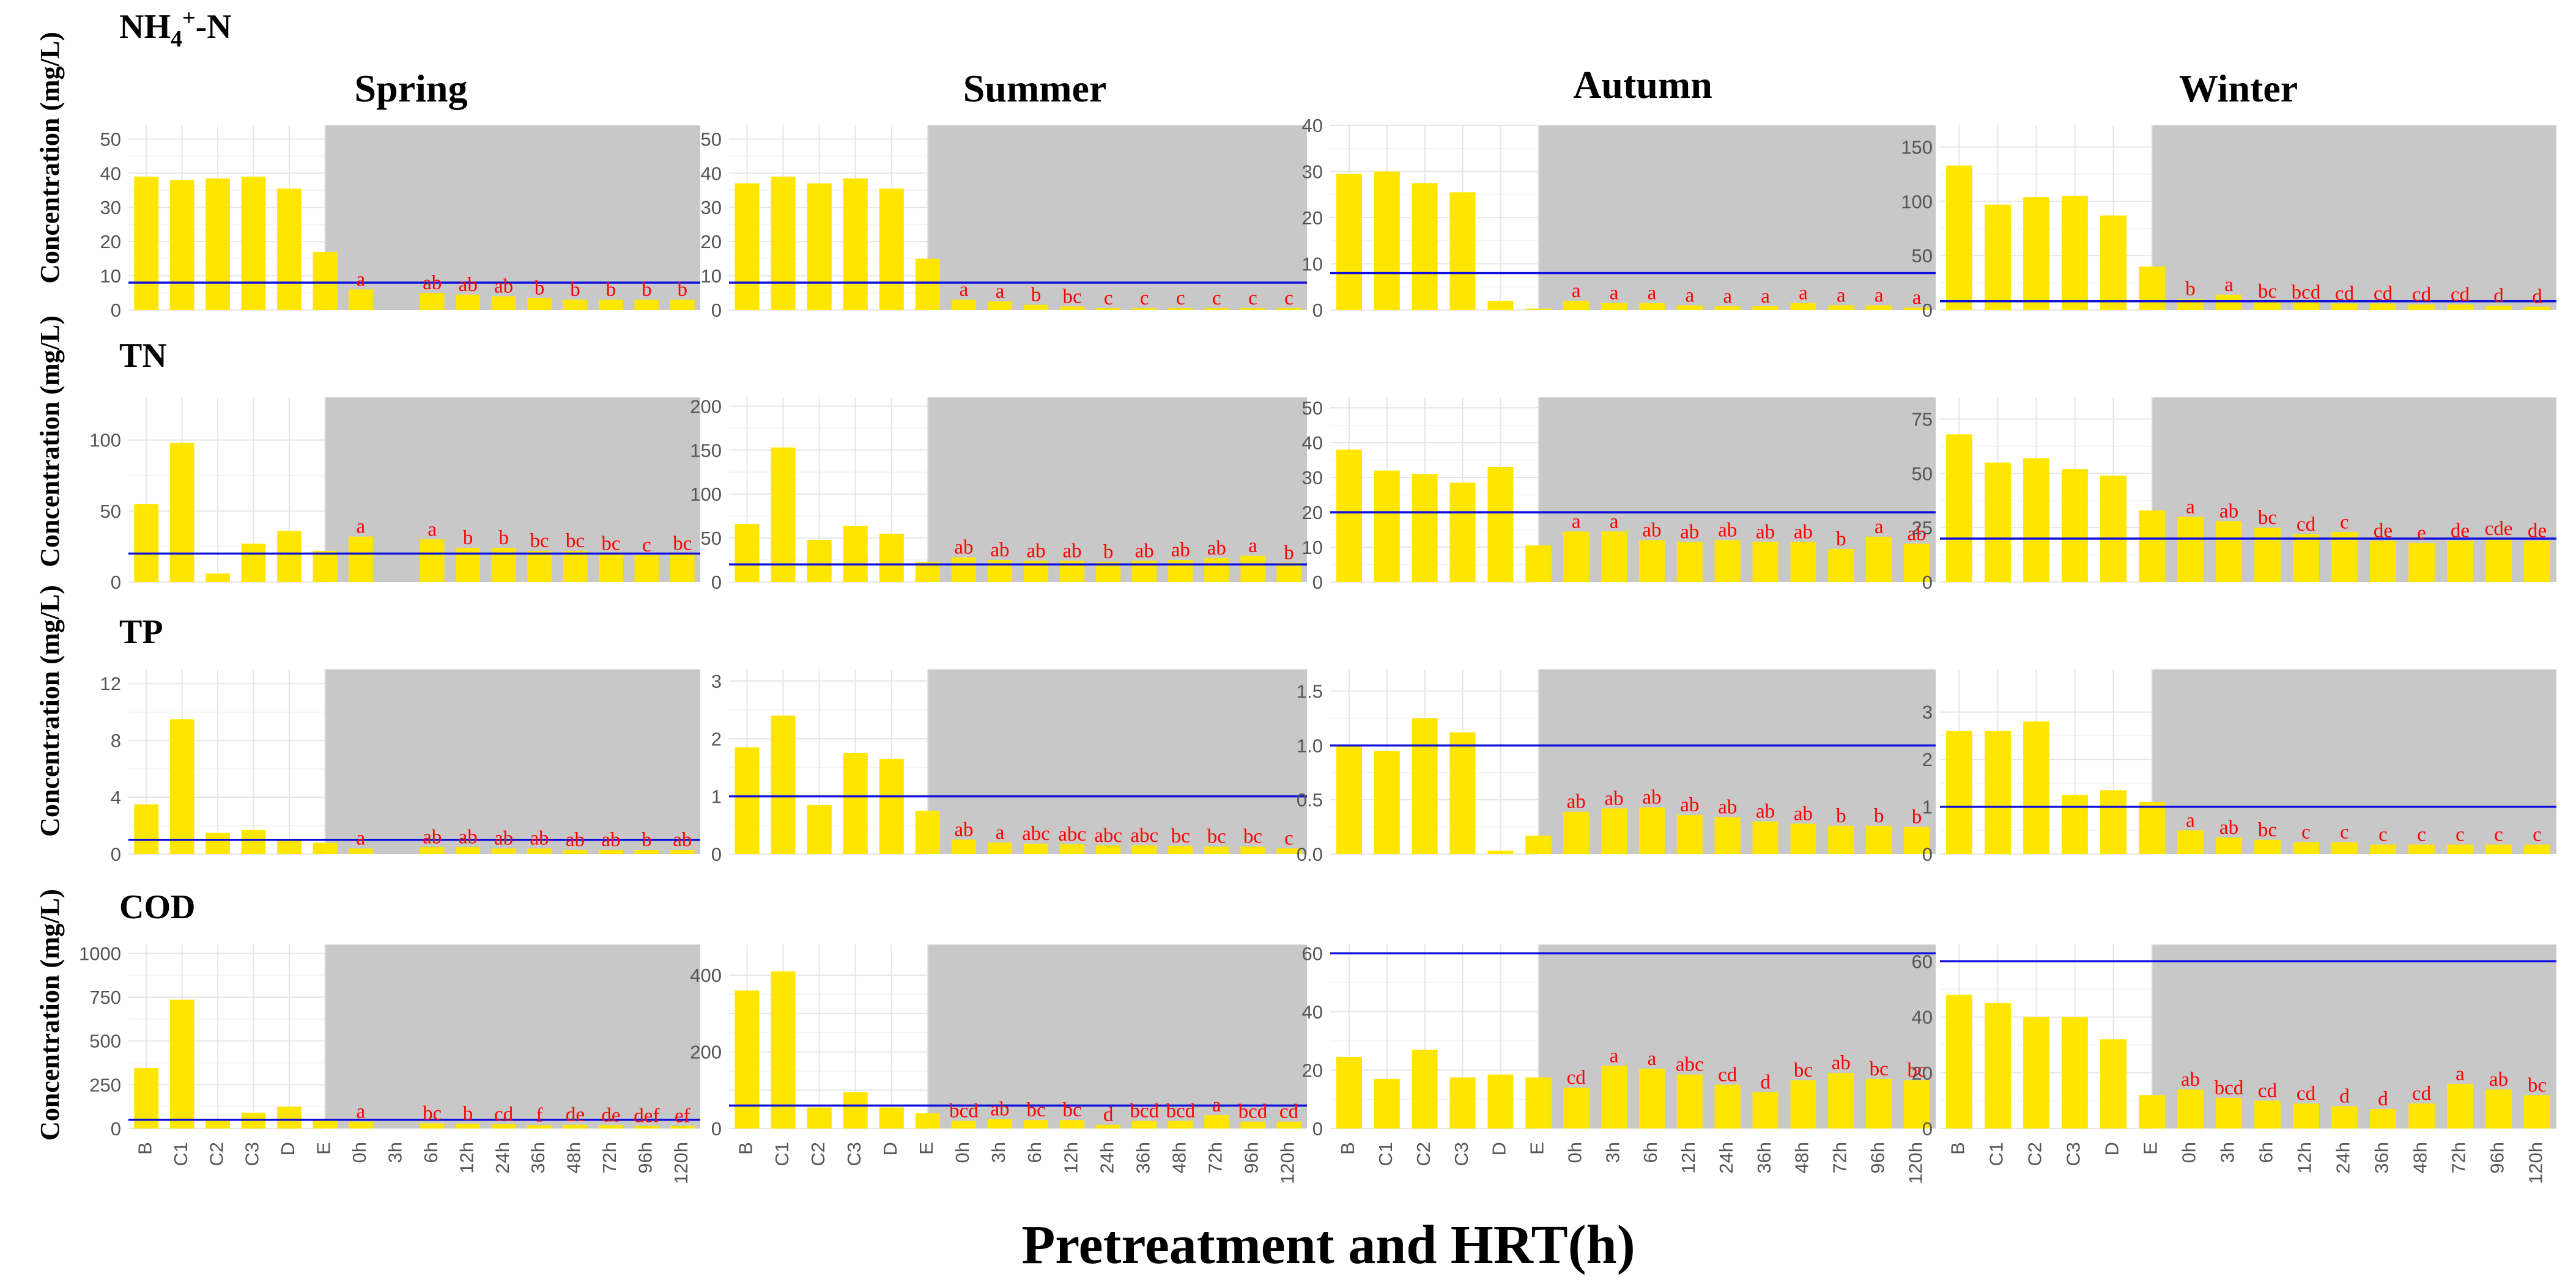 This screenshot has width=2576, height=1282. I want to click on y-tick-label: 100, so click(706, 495).